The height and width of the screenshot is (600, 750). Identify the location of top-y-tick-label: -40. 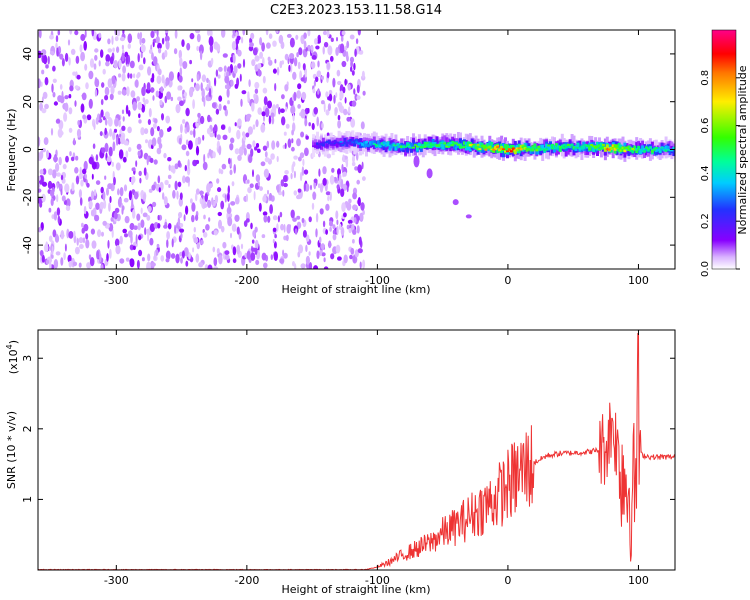
(27, 245).